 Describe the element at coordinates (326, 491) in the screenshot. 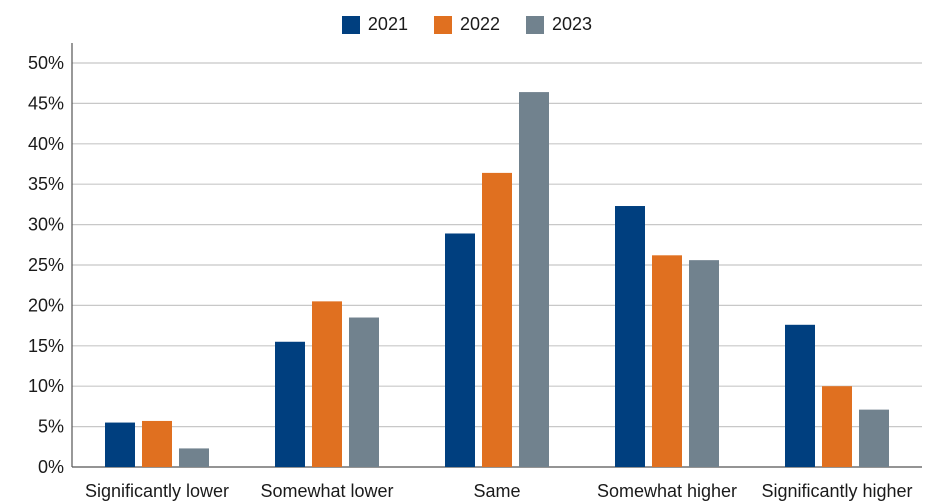

I see `x-tick-label: Somewhat lower` at that location.